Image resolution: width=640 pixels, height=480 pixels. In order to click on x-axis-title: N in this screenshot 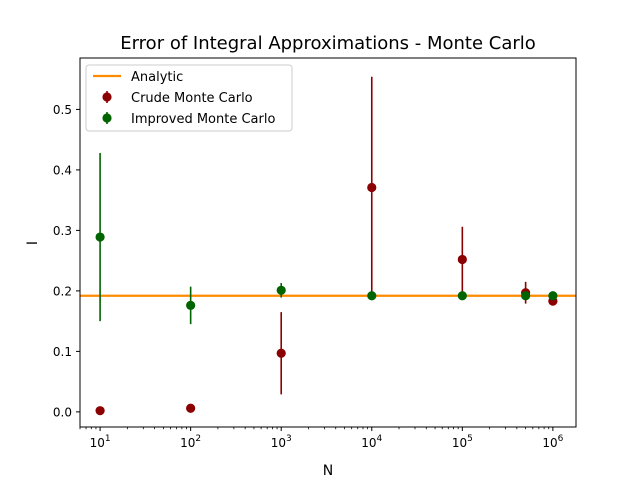, I will do `click(328, 471)`.